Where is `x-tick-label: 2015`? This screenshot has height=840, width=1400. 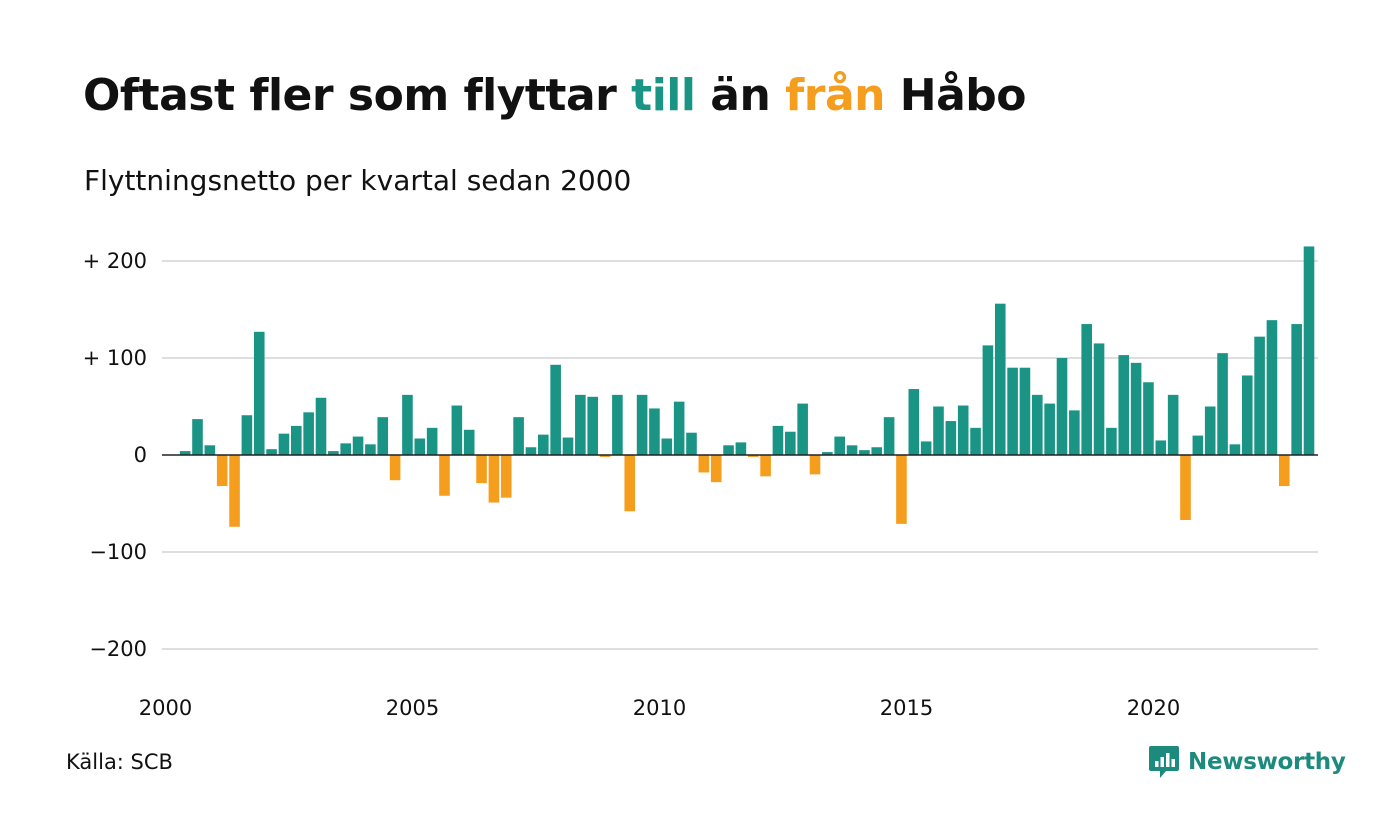
x-tick-label: 2015 is located at coordinates (906, 708).